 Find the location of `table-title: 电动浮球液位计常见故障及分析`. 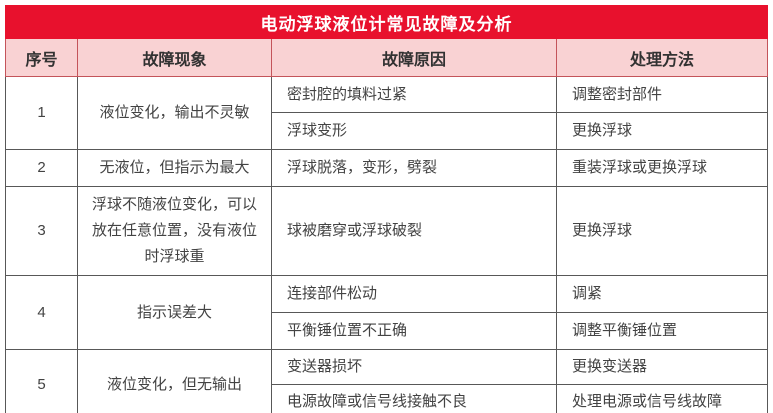

table-title: 电动浮球液位计常见故障及分析 is located at coordinates (386, 22).